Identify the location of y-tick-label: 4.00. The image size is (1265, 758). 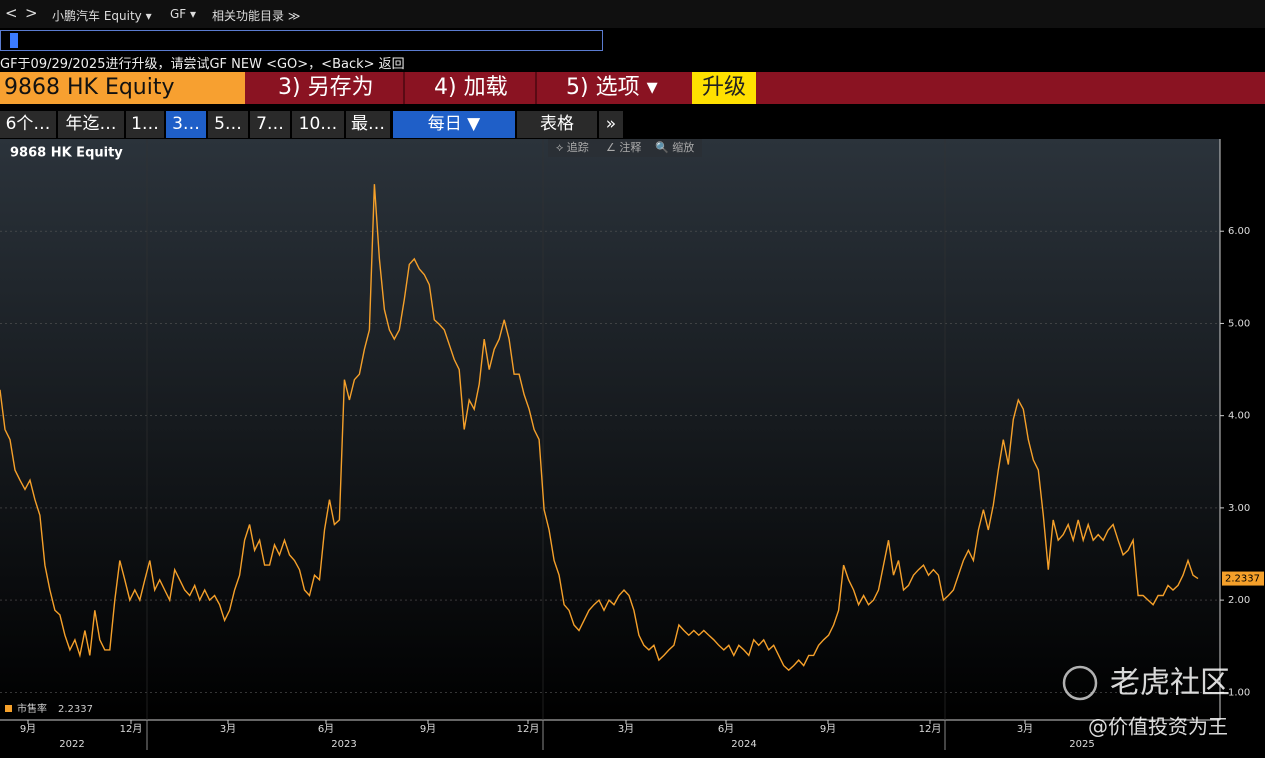
(1239, 416).